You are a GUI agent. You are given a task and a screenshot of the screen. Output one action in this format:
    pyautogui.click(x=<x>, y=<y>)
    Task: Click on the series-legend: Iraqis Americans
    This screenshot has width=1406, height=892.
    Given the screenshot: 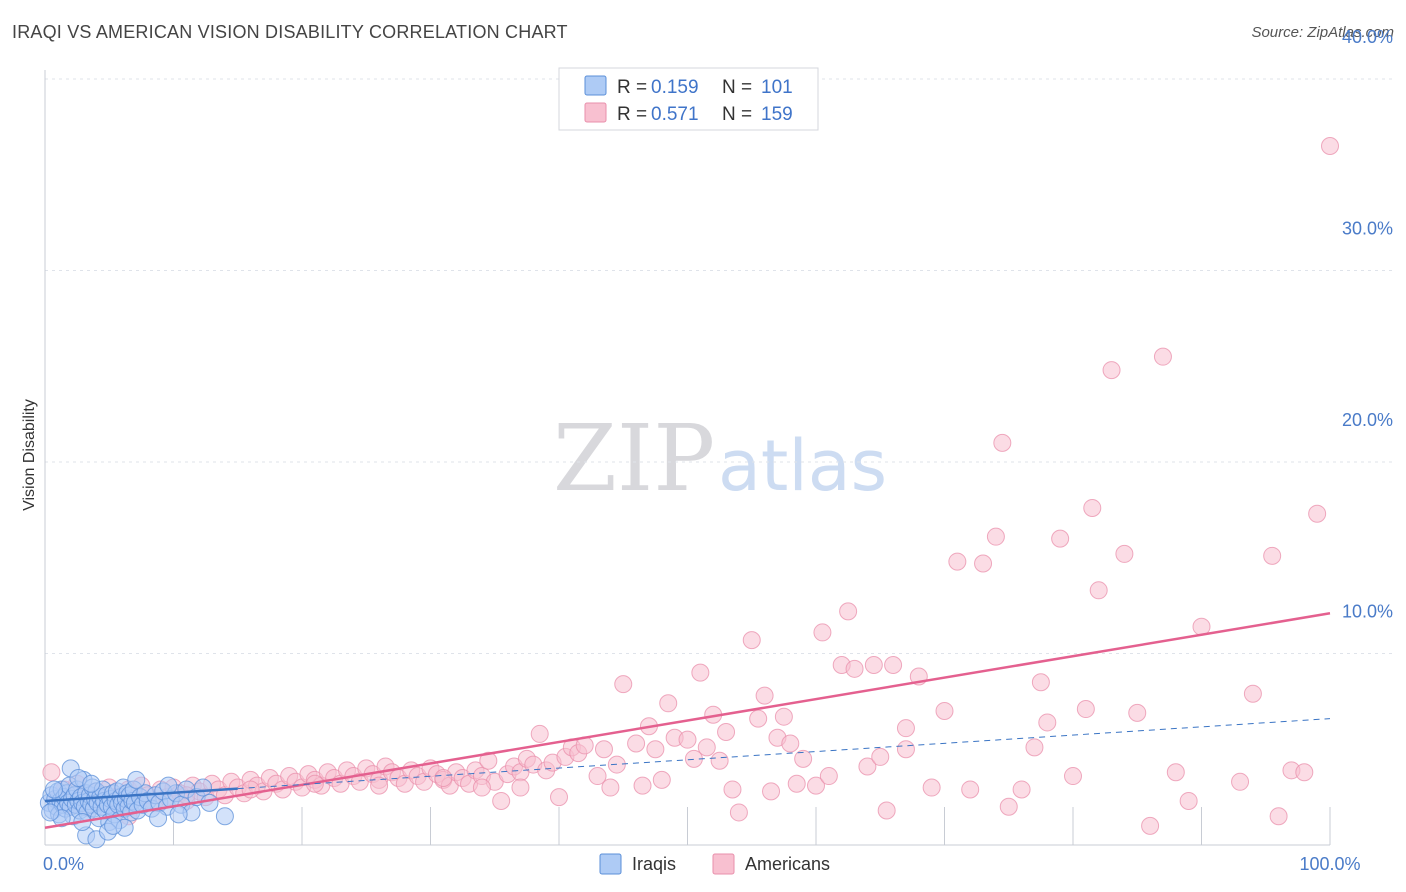 What is the action you would take?
    pyautogui.click(x=714, y=864)
    